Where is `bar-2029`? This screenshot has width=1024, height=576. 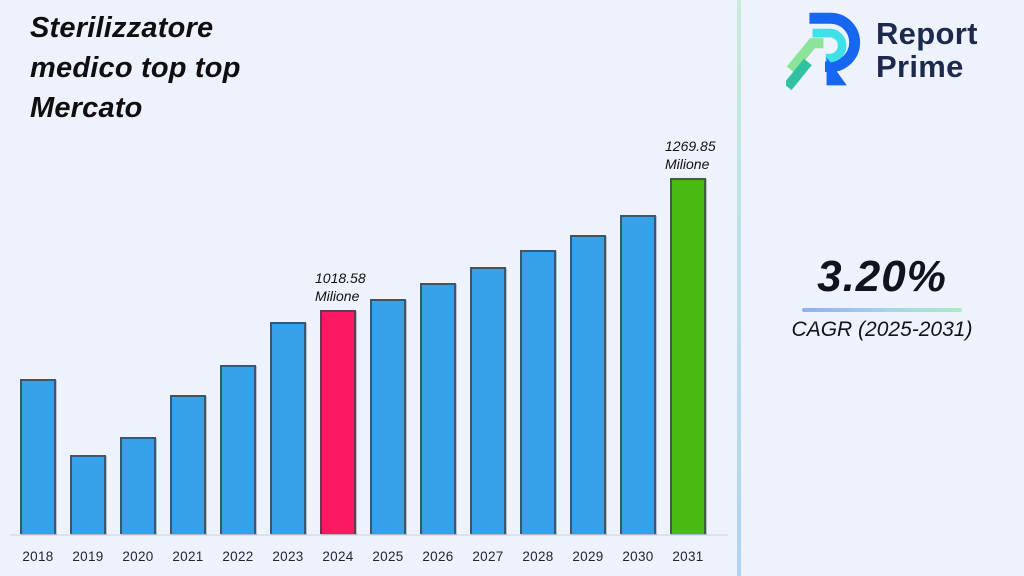 bar-2029 is located at coordinates (588, 384).